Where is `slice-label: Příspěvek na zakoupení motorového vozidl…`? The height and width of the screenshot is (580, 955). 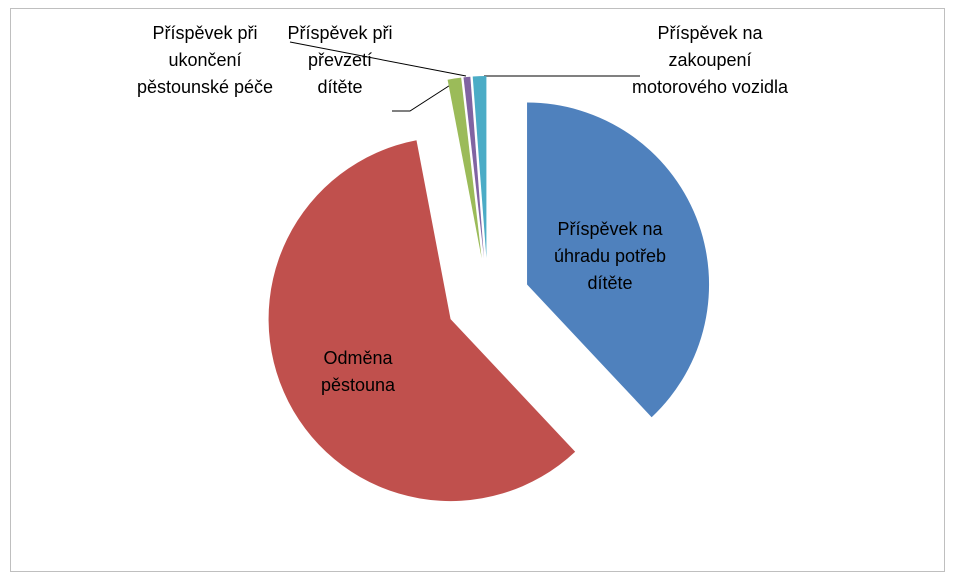
slice-label: Příspěvek na zakoupení motorového vozidl… is located at coordinates (710, 60).